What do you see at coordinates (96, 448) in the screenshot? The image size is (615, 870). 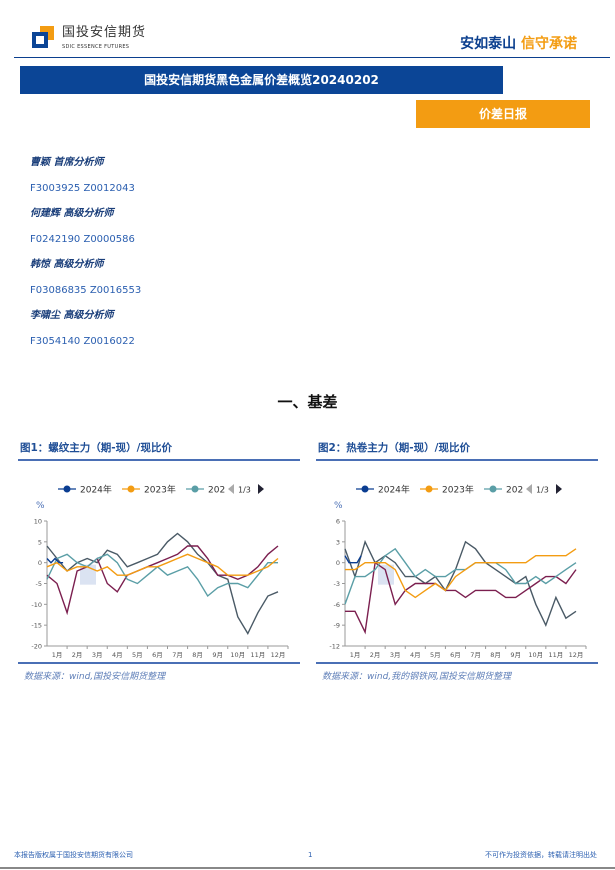 I see `chart-title: 图1：螺纹主力（期-现）/现比价` at bounding box center [96, 448].